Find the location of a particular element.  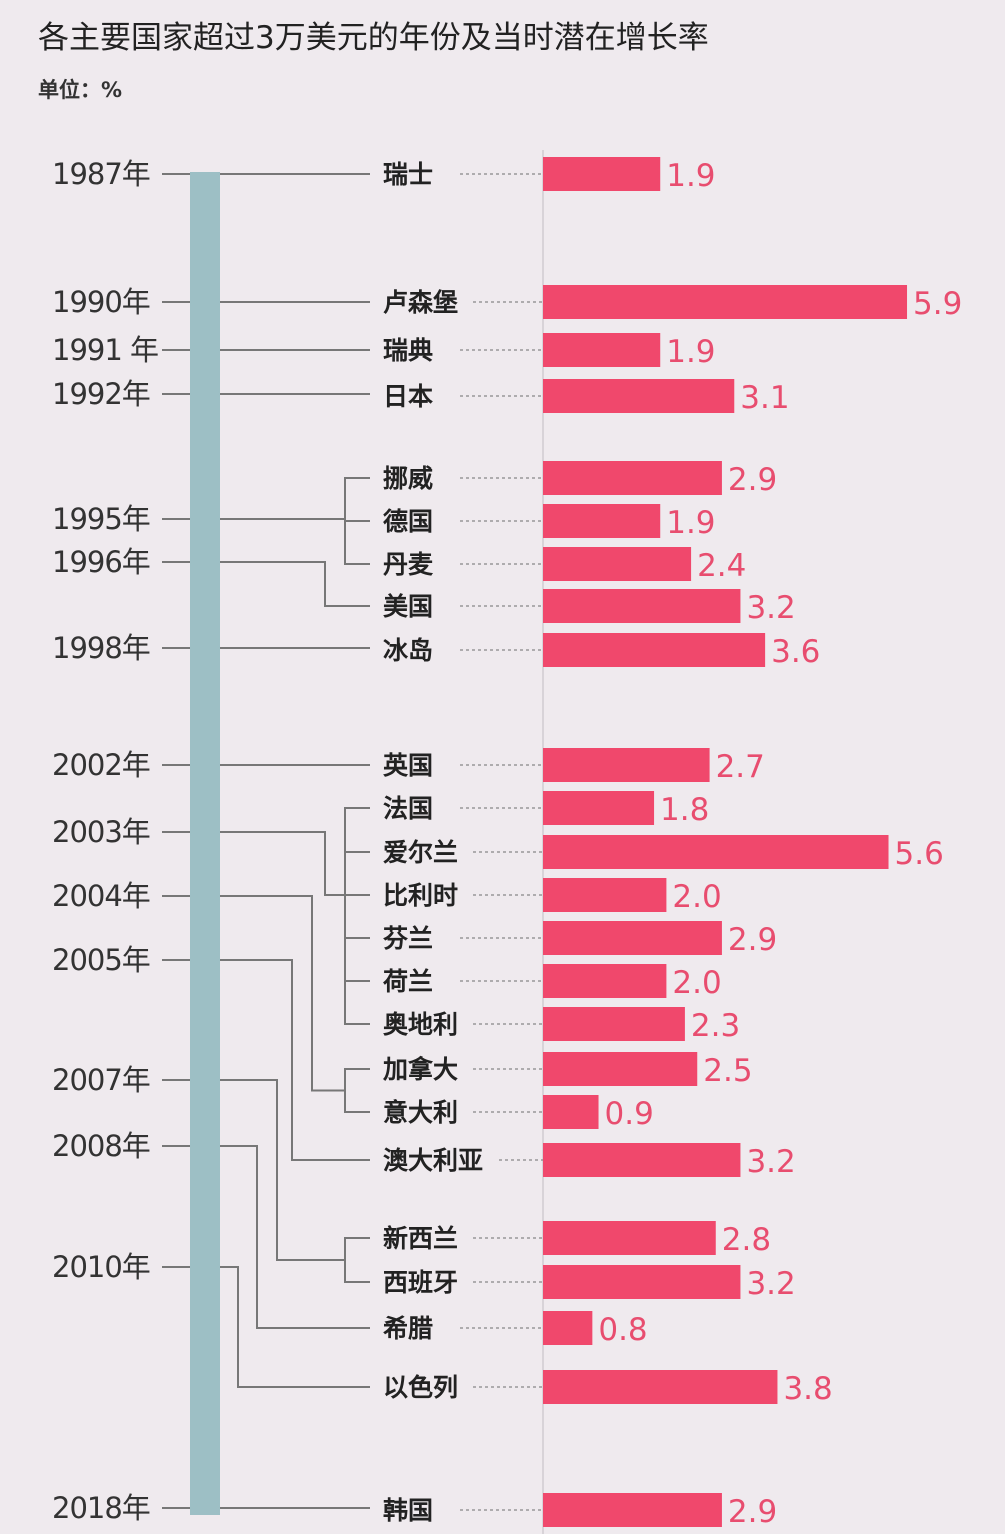

value-label: 2.4 is located at coordinates (721, 566).